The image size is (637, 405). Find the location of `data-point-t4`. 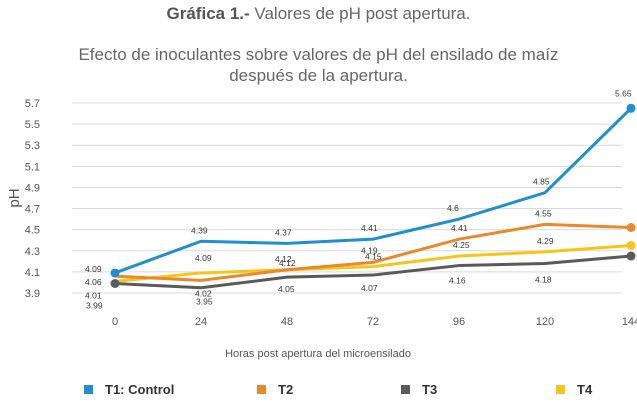

data-point-t4 is located at coordinates (631, 245).